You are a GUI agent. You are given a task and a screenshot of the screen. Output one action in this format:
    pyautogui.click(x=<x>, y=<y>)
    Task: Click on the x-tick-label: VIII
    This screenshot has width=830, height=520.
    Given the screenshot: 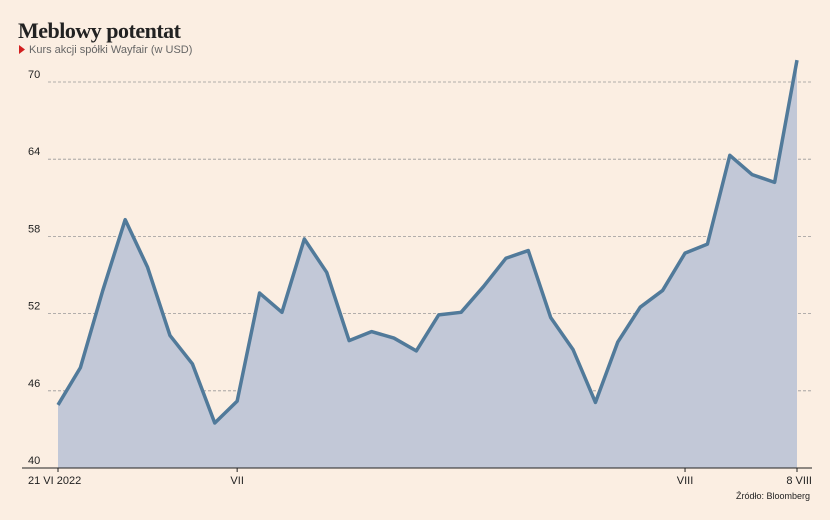 What is the action you would take?
    pyautogui.click(x=685, y=481)
    